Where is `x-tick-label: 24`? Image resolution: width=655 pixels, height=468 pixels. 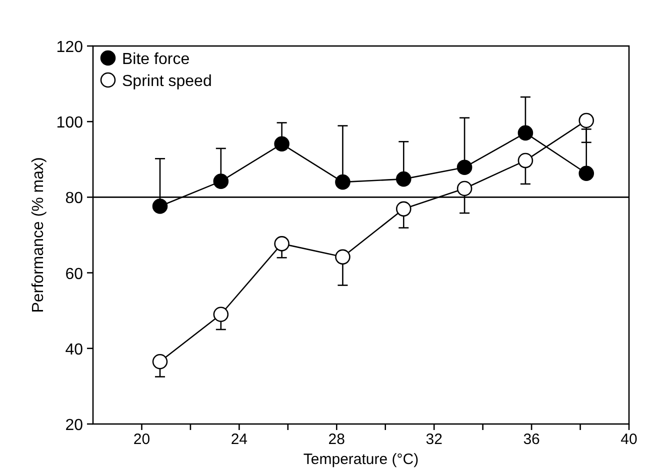
x-tick-label: 24 is located at coordinates (239, 439).